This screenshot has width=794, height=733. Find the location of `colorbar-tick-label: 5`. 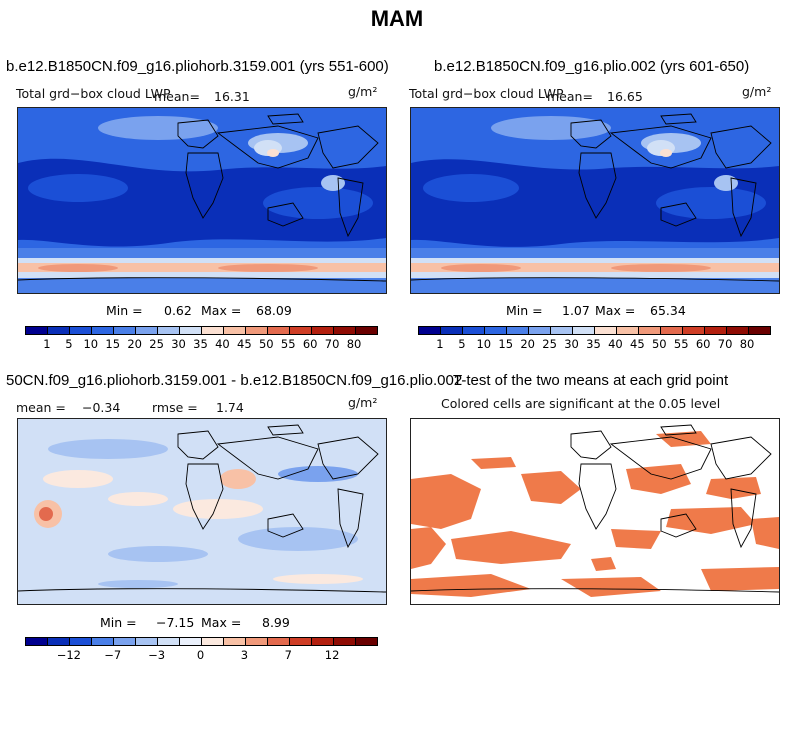

colorbar-tick-label: 5 is located at coordinates (69, 344).